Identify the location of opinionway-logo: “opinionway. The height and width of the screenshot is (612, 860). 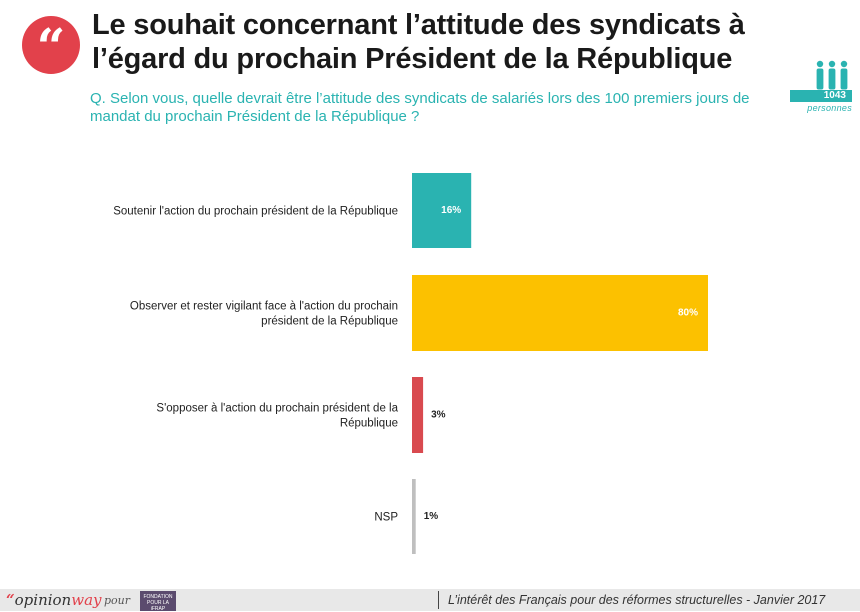
(54, 600).